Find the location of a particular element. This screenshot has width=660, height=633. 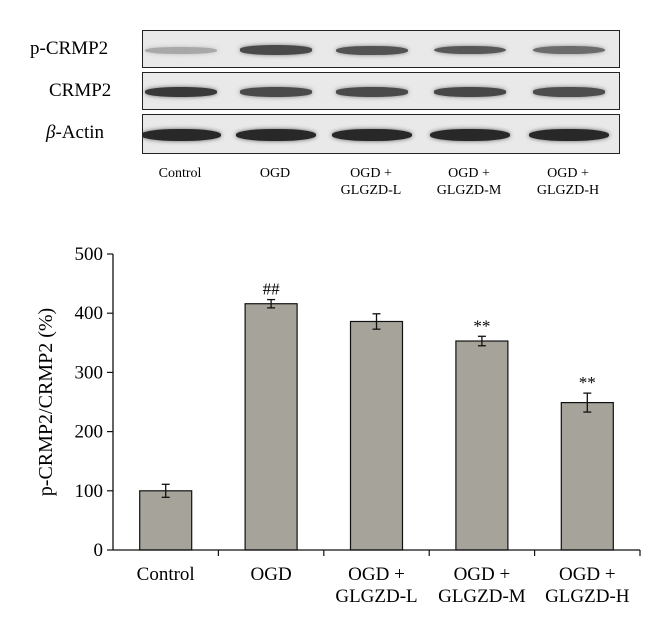

y-tick-label: 200 is located at coordinates (89, 432).